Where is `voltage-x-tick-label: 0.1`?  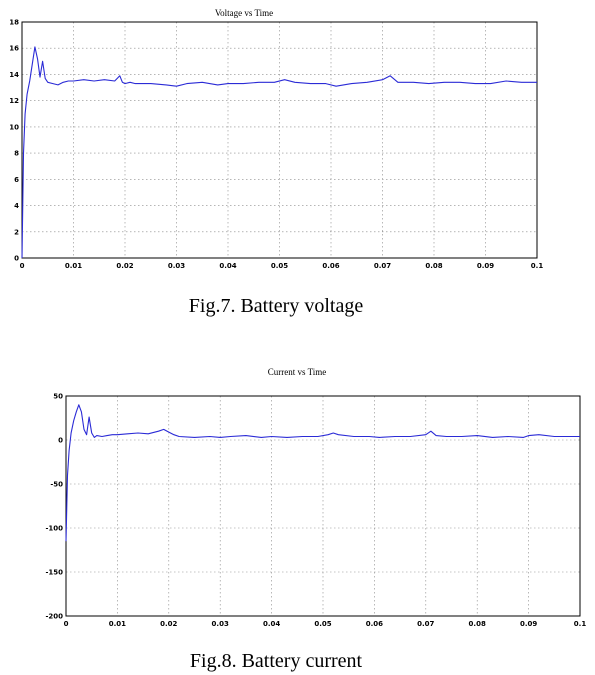 voltage-x-tick-label: 0.1 is located at coordinates (537, 266).